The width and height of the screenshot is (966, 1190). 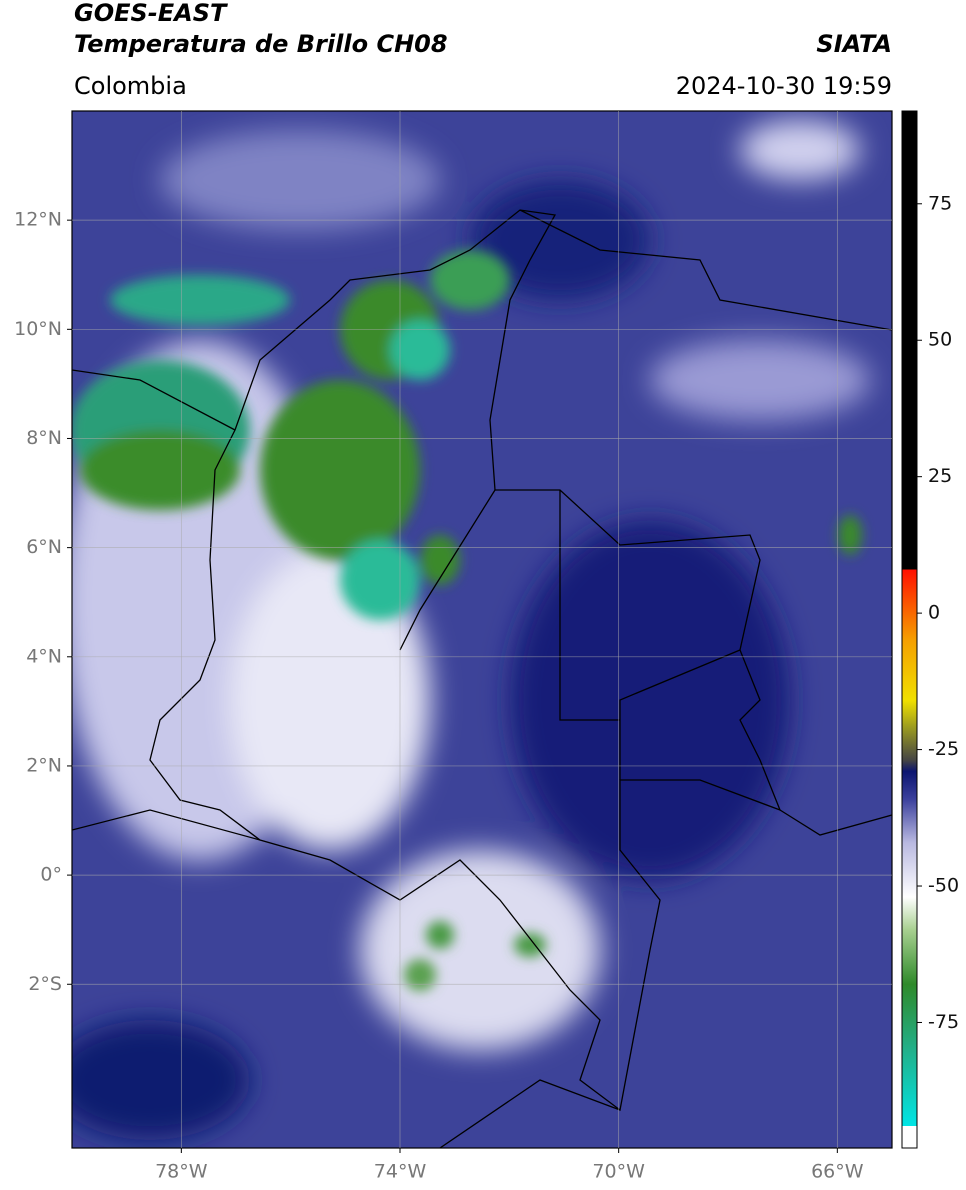 I want to click on y-tick-label: 8°N, so click(x=44, y=438).